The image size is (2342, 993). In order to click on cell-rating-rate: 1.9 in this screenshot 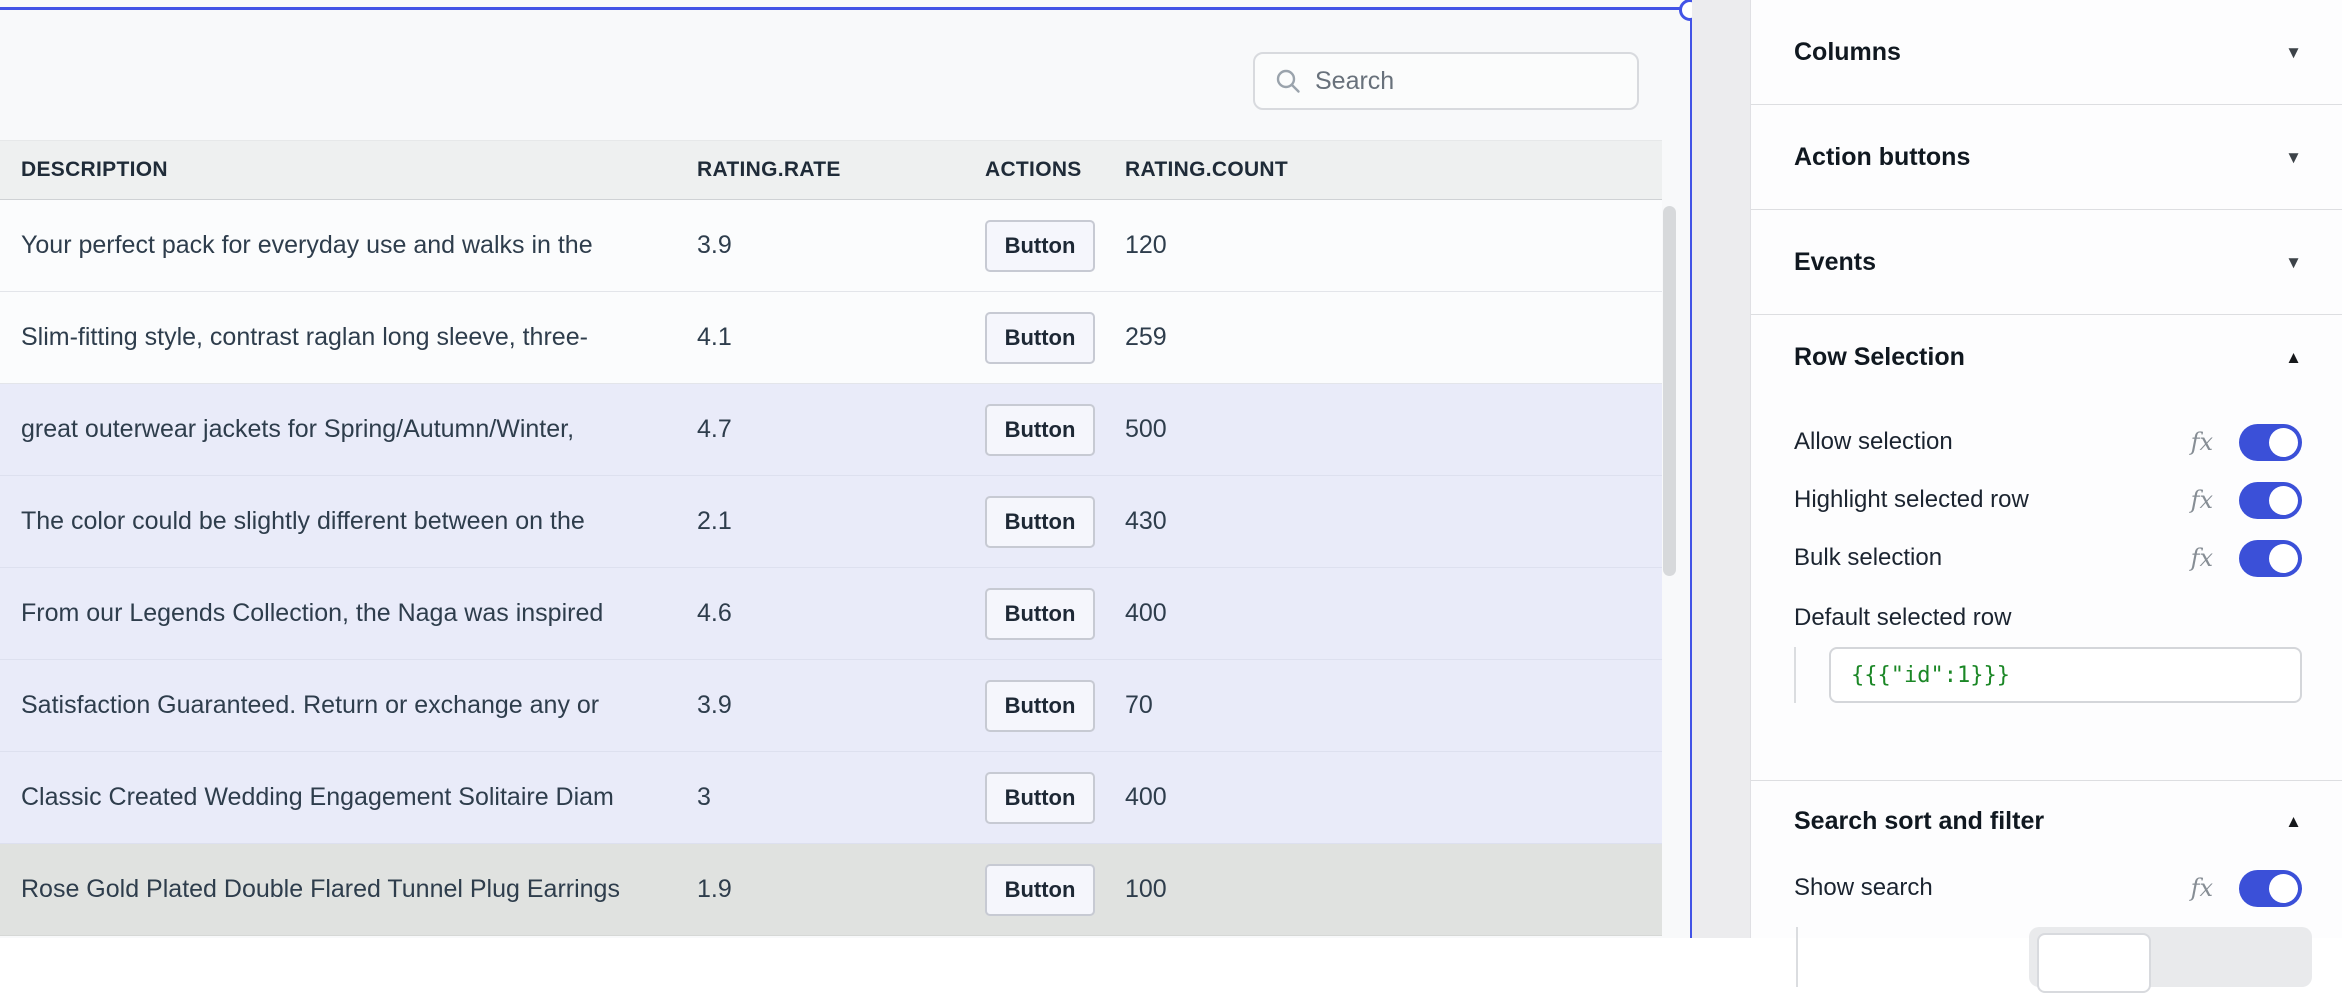, I will do `click(714, 889)`.